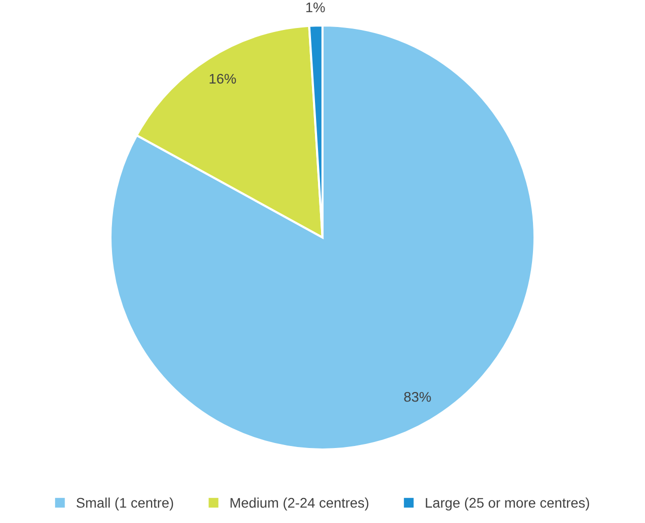 The height and width of the screenshot is (523, 645). Describe the element at coordinates (417, 397) in the screenshot. I see `data-label: 83%` at that location.